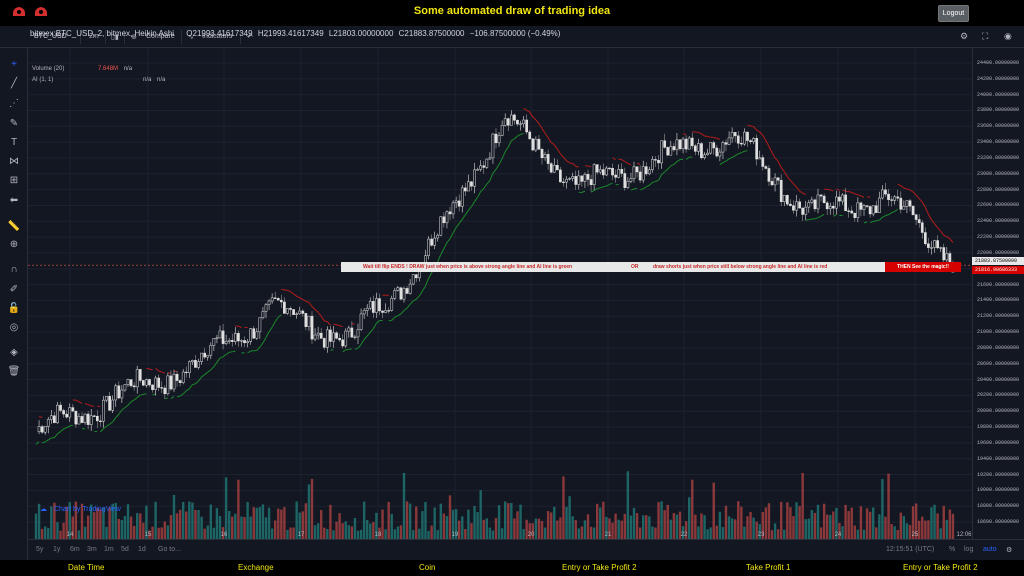  I want to click on lock-icon: 🔓, so click(14, 308).